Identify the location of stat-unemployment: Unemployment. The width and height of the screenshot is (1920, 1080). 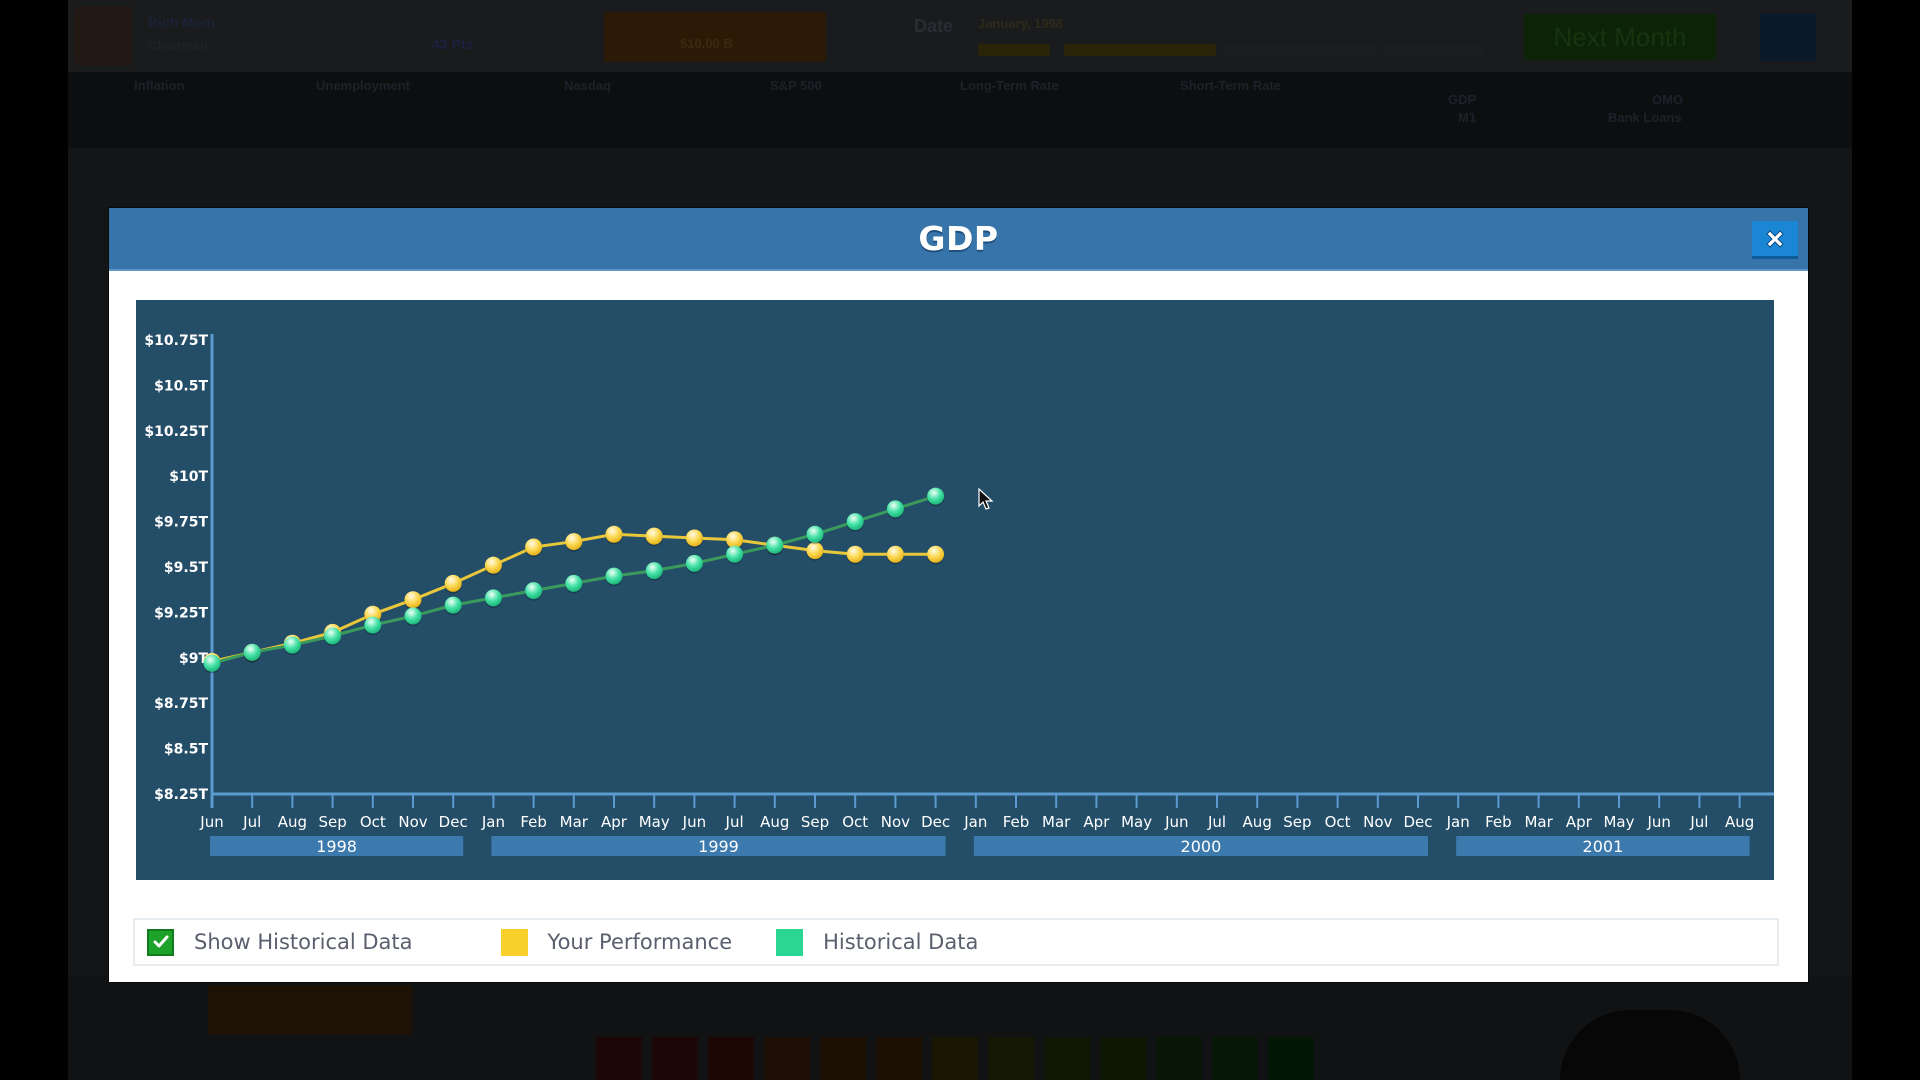
(363, 85).